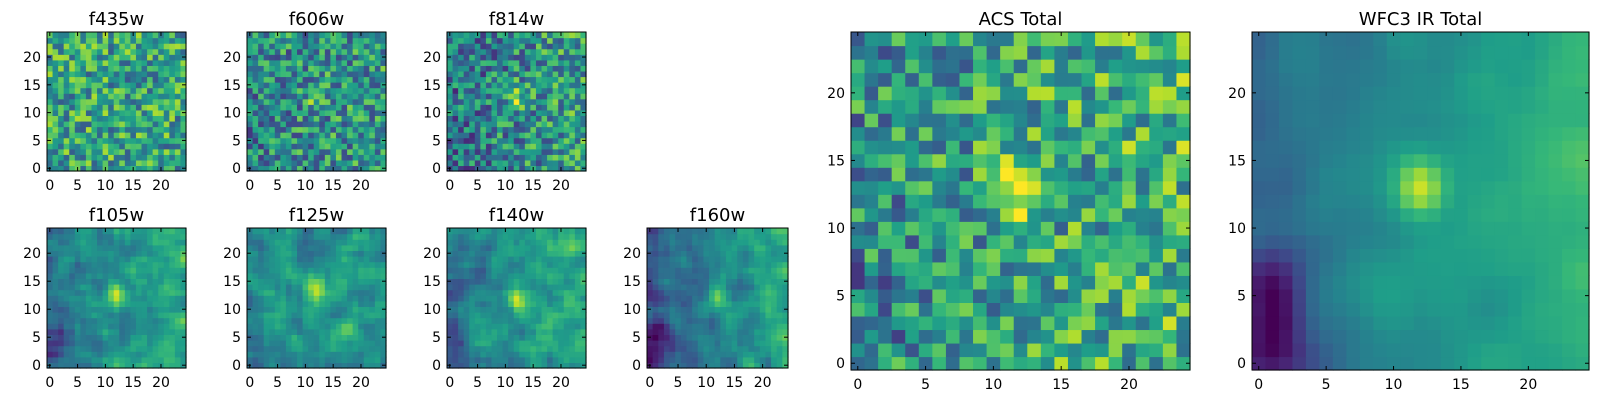 This screenshot has width=1600, height=400. What do you see at coordinates (236, 141) in the screenshot?
I see `y-tick-label: 5` at bounding box center [236, 141].